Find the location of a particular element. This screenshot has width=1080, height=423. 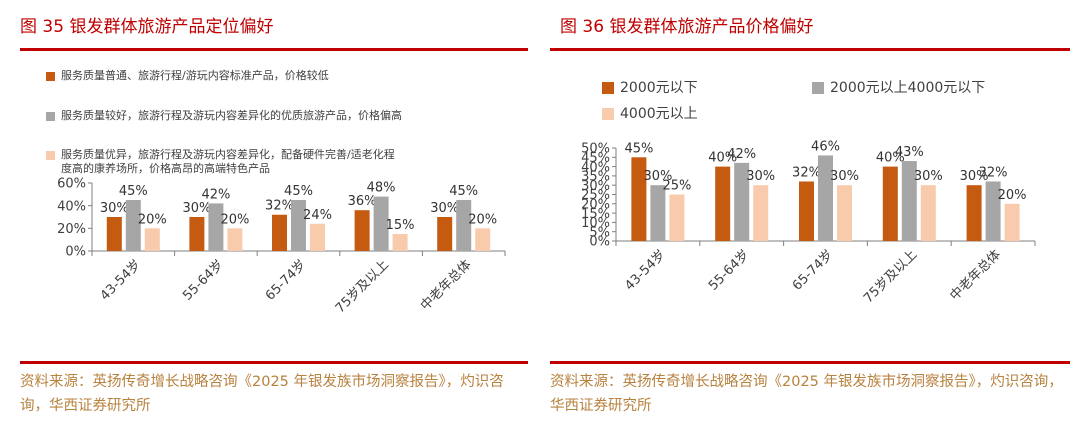

legend-label-1: 2000元以下 is located at coordinates (659, 88).